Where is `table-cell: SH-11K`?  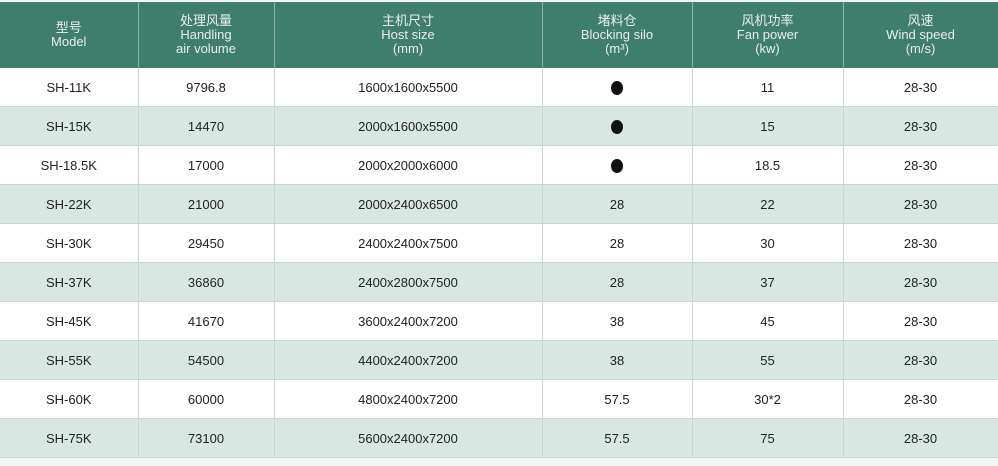
table-cell: SH-11K is located at coordinates (69, 87).